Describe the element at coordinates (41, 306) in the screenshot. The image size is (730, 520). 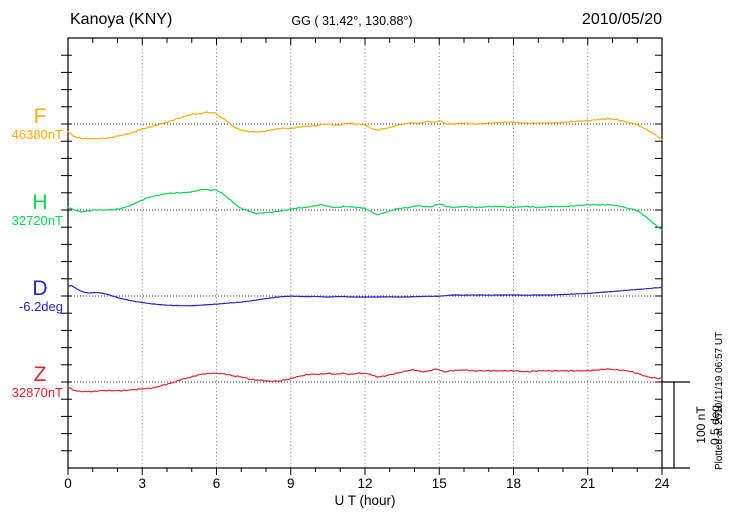
I see `series-value-D: -6.2deg` at that location.